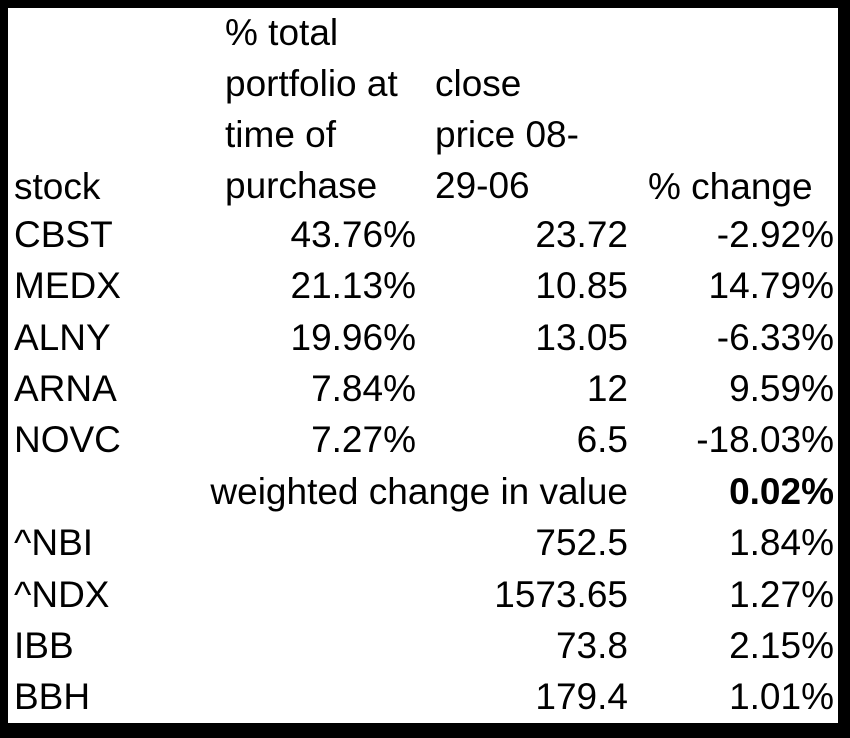  Describe the element at coordinates (353, 234) in the screenshot. I see `row-cbst-pct-portfolio: 43.76%` at that location.